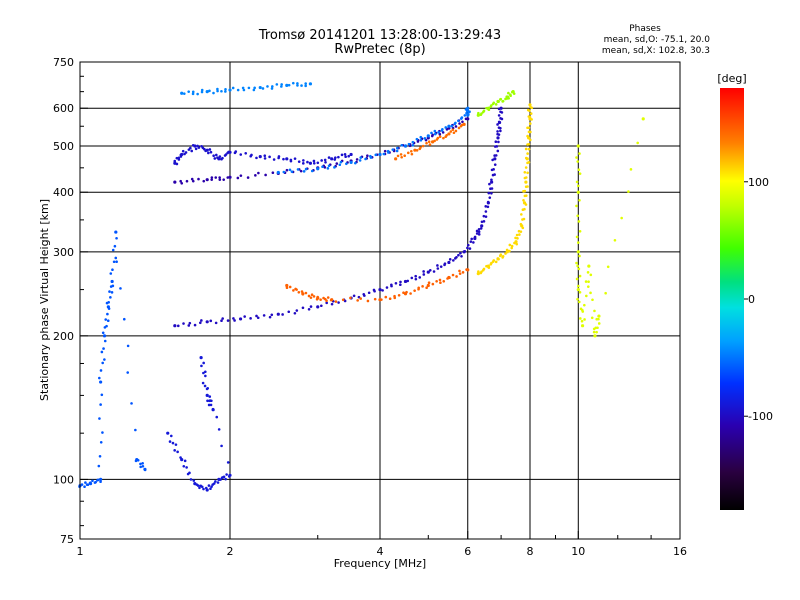 The image size is (800, 600). I want to click on colorbar-tick-label: 0, so click(751, 299).